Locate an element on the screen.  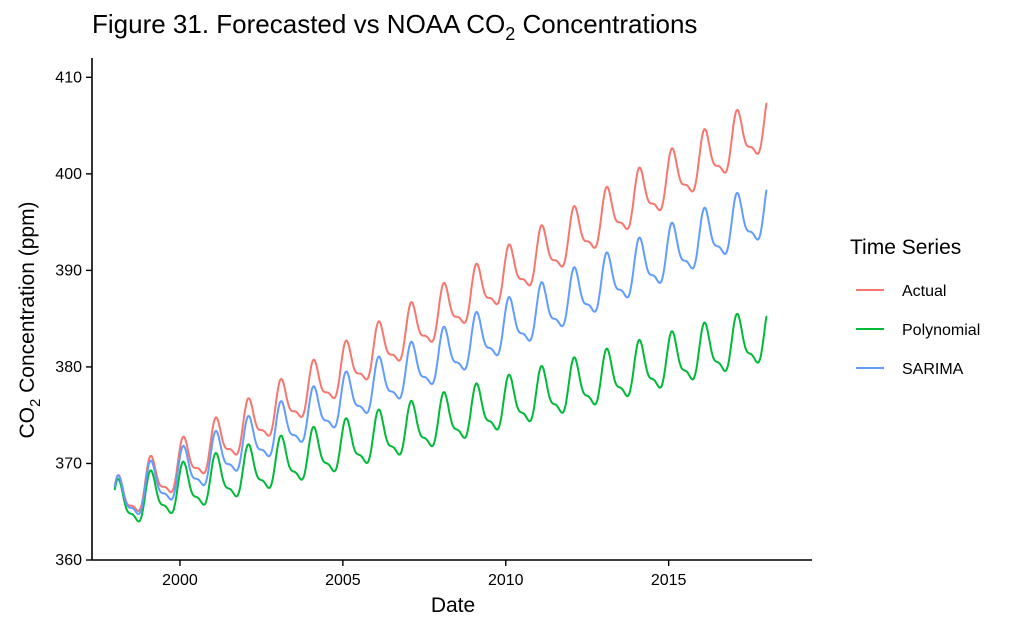
y-tick-label: 410 is located at coordinates (68, 77).